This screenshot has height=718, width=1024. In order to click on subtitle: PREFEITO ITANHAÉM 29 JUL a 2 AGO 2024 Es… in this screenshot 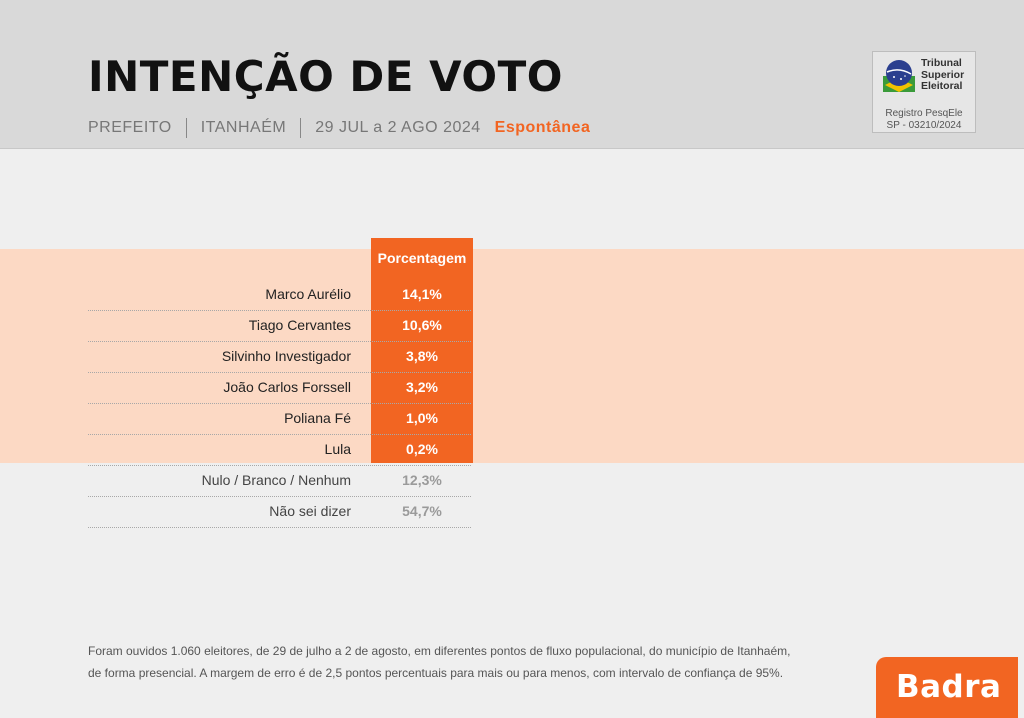, I will do `click(339, 128)`.